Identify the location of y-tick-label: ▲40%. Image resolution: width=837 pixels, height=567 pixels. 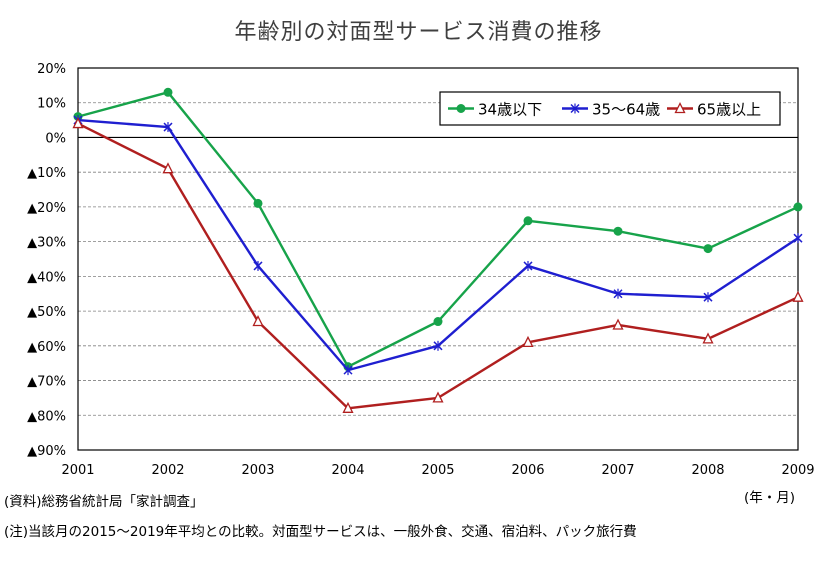
(46, 277).